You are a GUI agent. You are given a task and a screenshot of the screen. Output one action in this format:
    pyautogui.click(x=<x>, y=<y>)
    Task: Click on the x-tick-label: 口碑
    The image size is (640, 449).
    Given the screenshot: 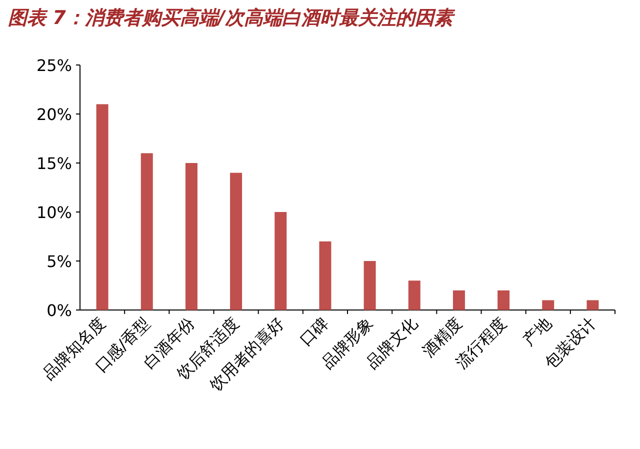 What is the action you would take?
    pyautogui.click(x=314, y=331)
    